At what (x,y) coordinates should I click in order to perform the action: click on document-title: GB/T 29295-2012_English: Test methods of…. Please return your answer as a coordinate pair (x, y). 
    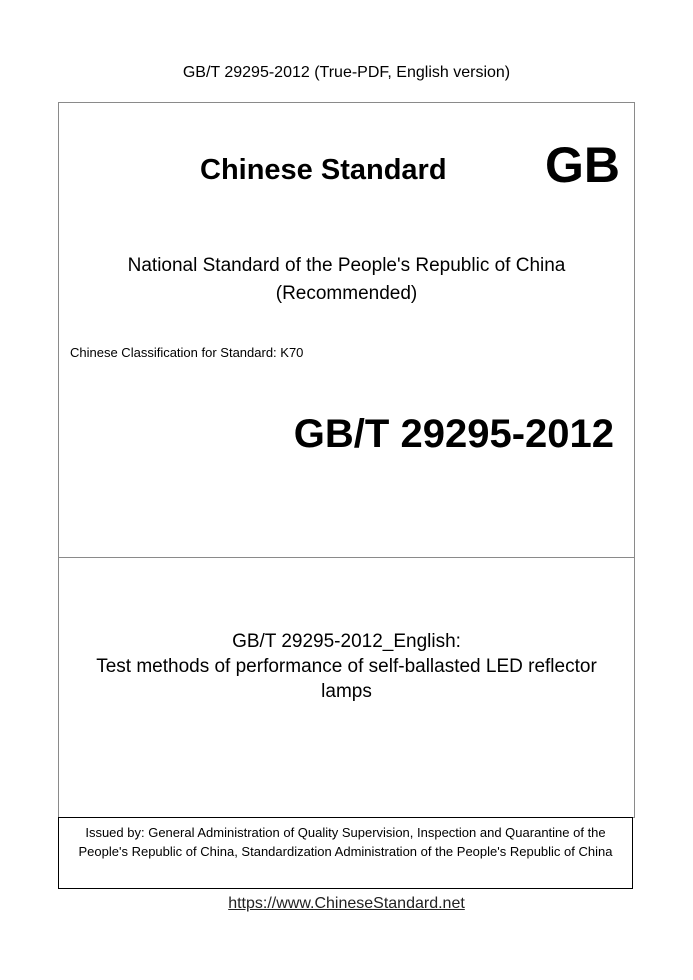
    Looking at the image, I should click on (346, 666).